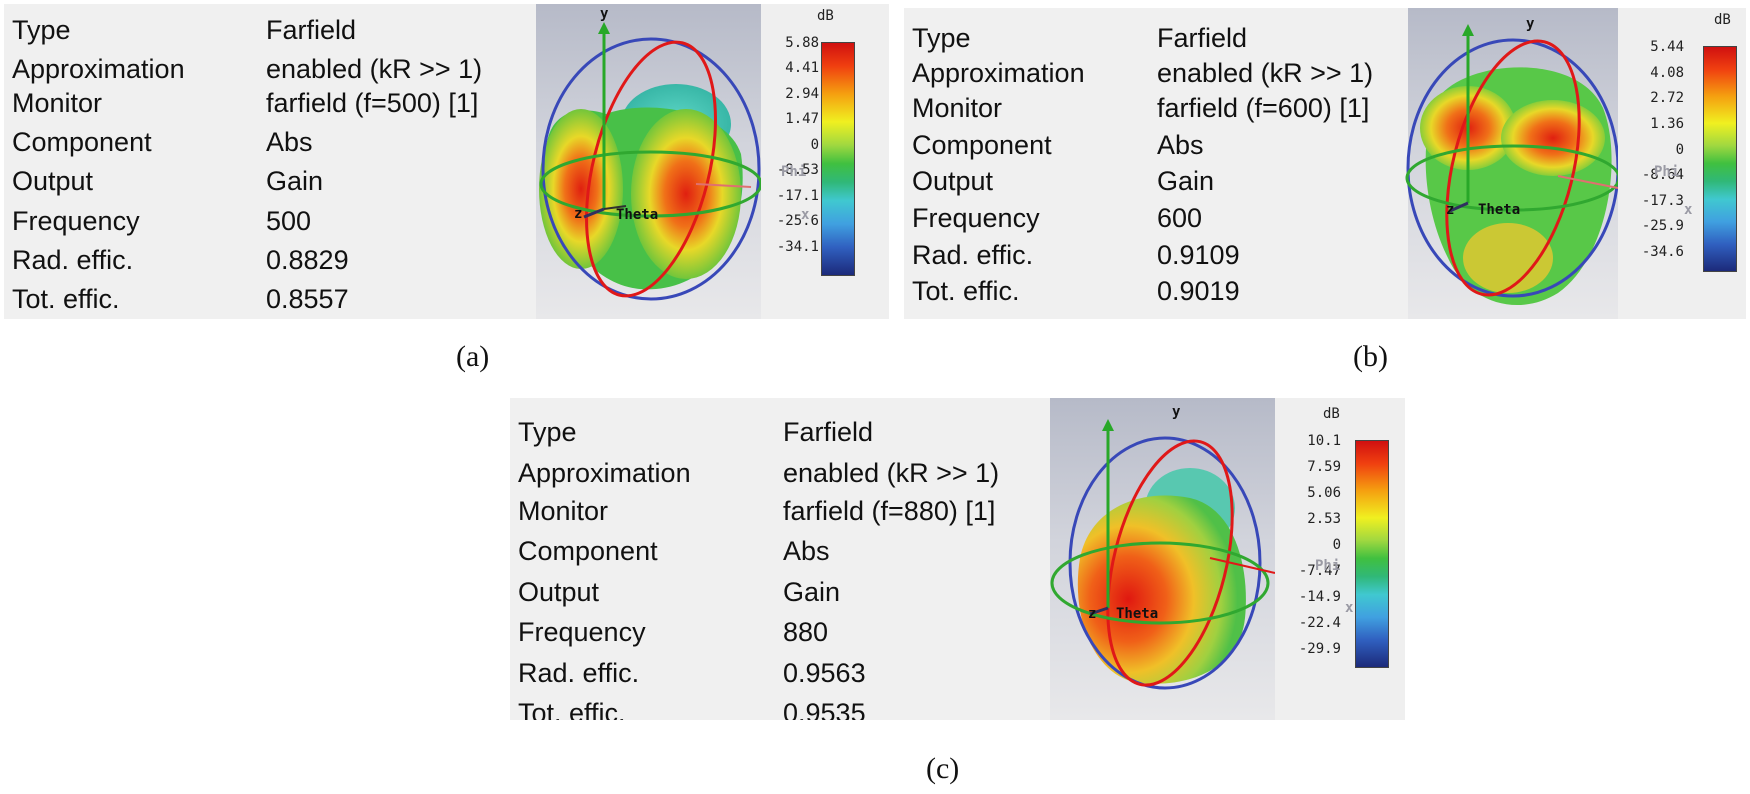 The width and height of the screenshot is (1750, 794). I want to click on pattern-lobe-lower, so click(1508, 258).